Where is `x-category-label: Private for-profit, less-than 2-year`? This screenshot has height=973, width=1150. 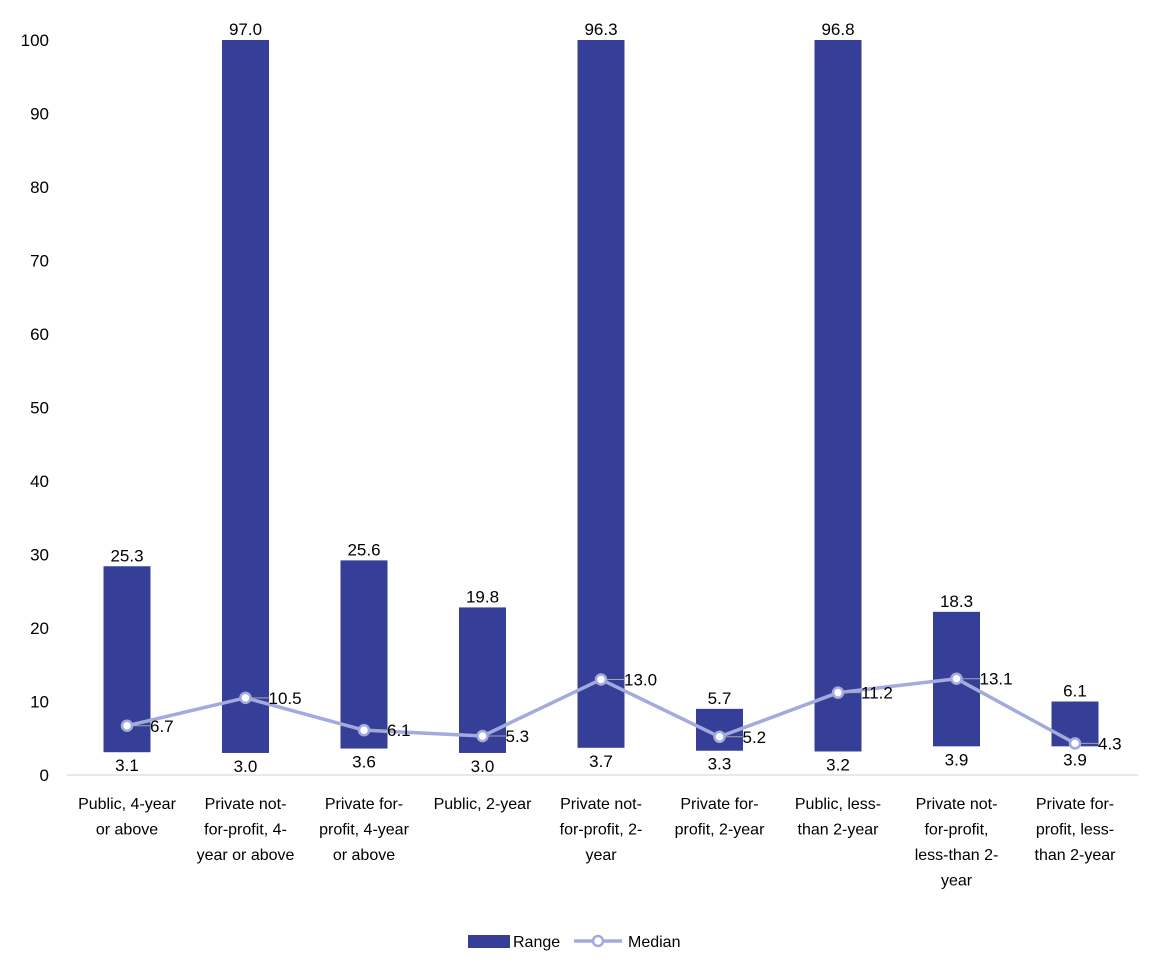 x-category-label: Private for-profit, less-than 2-year is located at coordinates (1076, 830).